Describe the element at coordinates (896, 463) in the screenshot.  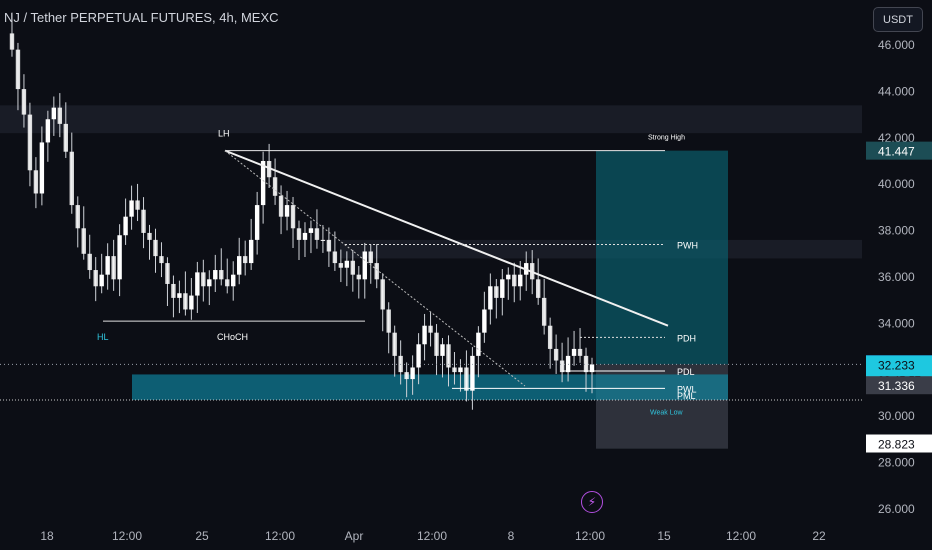
I see `y-tick-label: 28.000` at that location.